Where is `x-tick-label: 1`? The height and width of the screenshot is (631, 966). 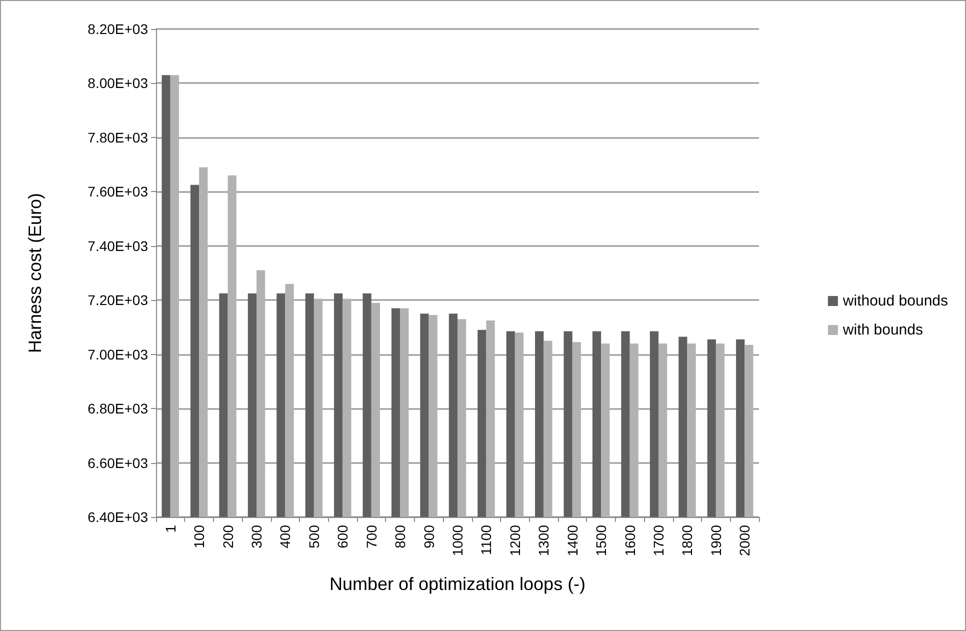
x-tick-label: 1 is located at coordinates (170, 528).